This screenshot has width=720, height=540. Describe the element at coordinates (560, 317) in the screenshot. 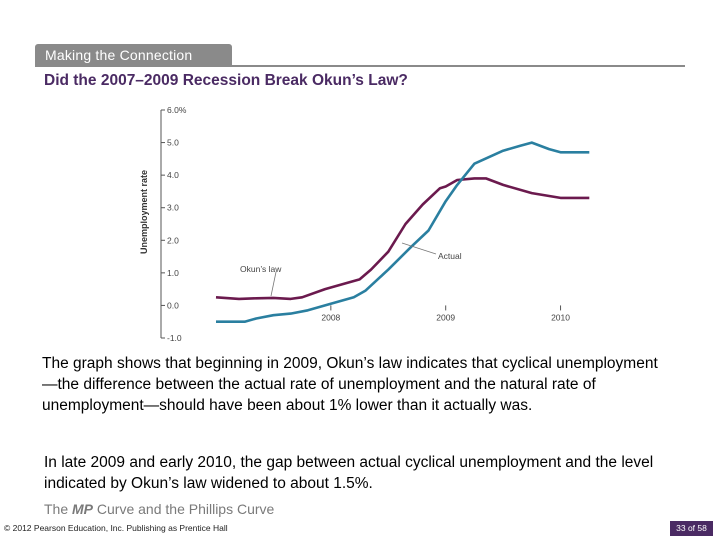

I see `x-tick-label: 2010` at that location.